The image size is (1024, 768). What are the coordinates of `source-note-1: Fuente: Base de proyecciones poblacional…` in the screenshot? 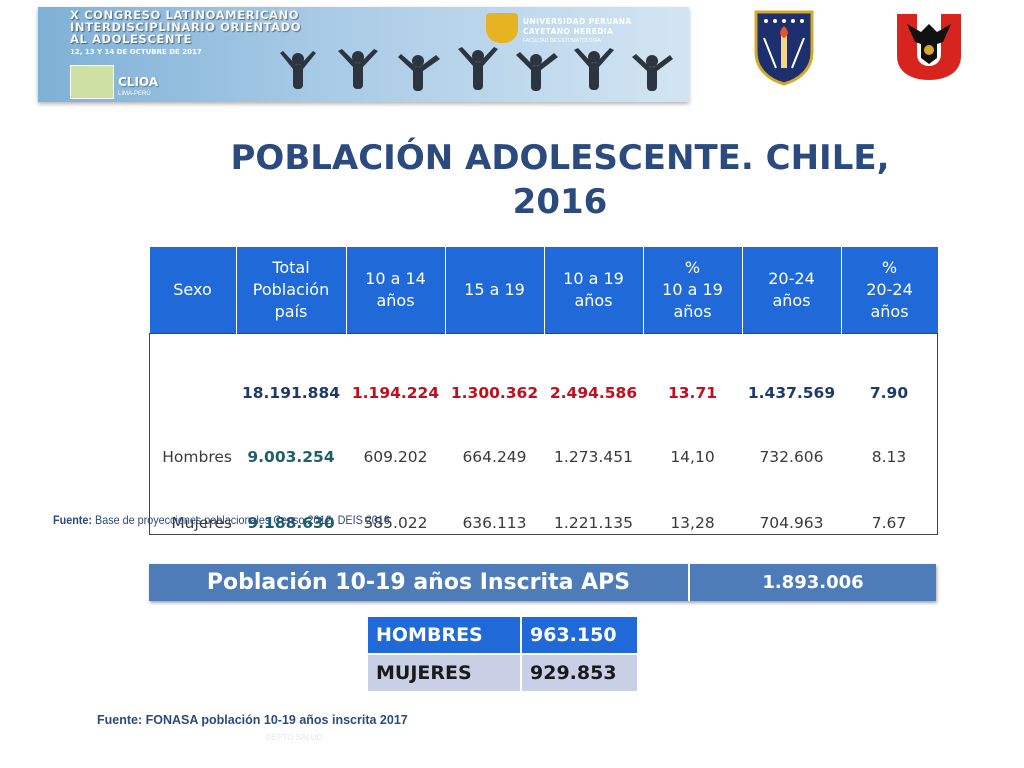 It's located at (221, 520).